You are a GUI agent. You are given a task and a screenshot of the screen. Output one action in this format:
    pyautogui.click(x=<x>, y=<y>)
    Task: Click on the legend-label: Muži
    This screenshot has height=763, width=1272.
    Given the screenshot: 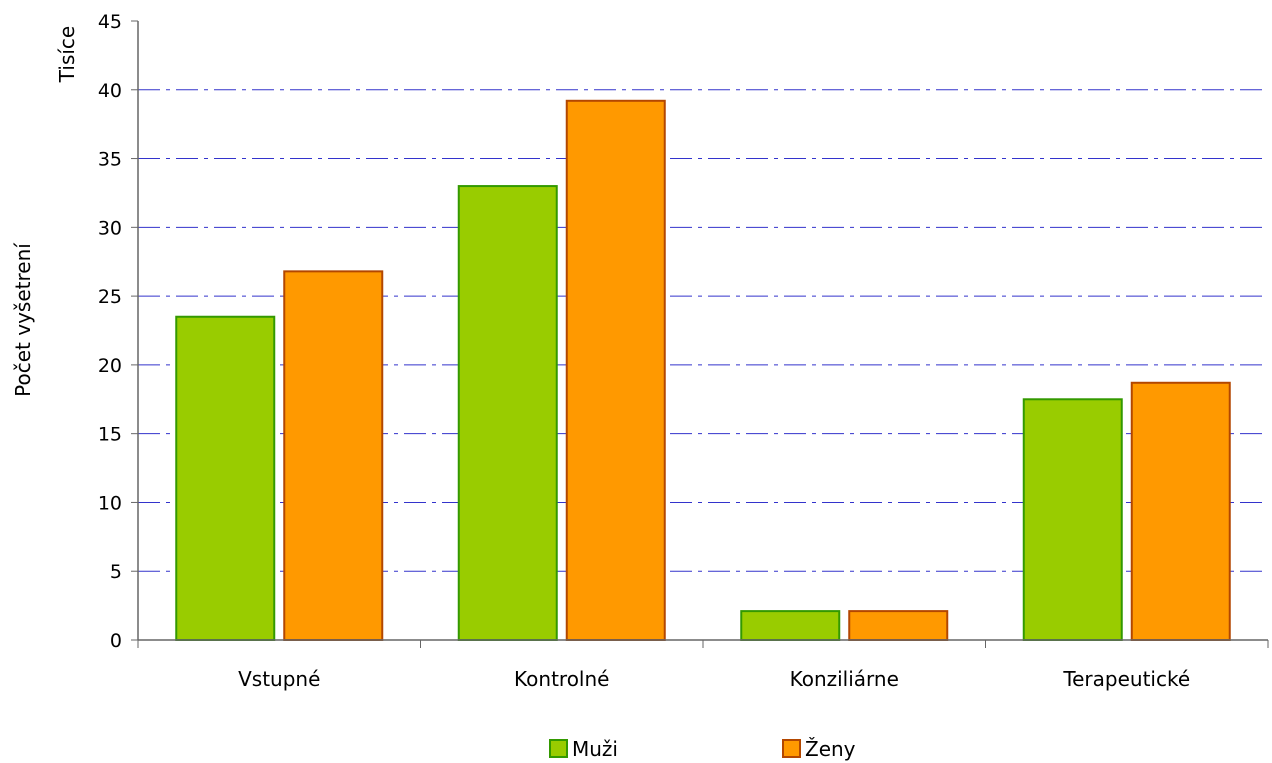 What is the action you would take?
    pyautogui.click(x=595, y=749)
    